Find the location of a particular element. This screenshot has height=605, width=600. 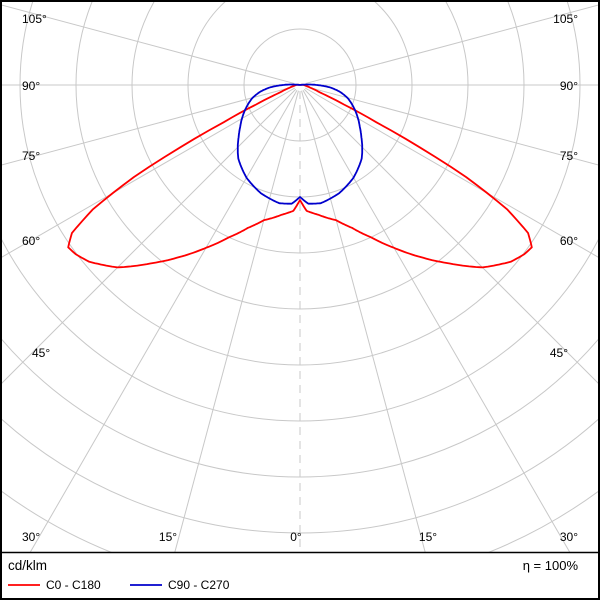

curve-c90-c270 is located at coordinates (300, 144).